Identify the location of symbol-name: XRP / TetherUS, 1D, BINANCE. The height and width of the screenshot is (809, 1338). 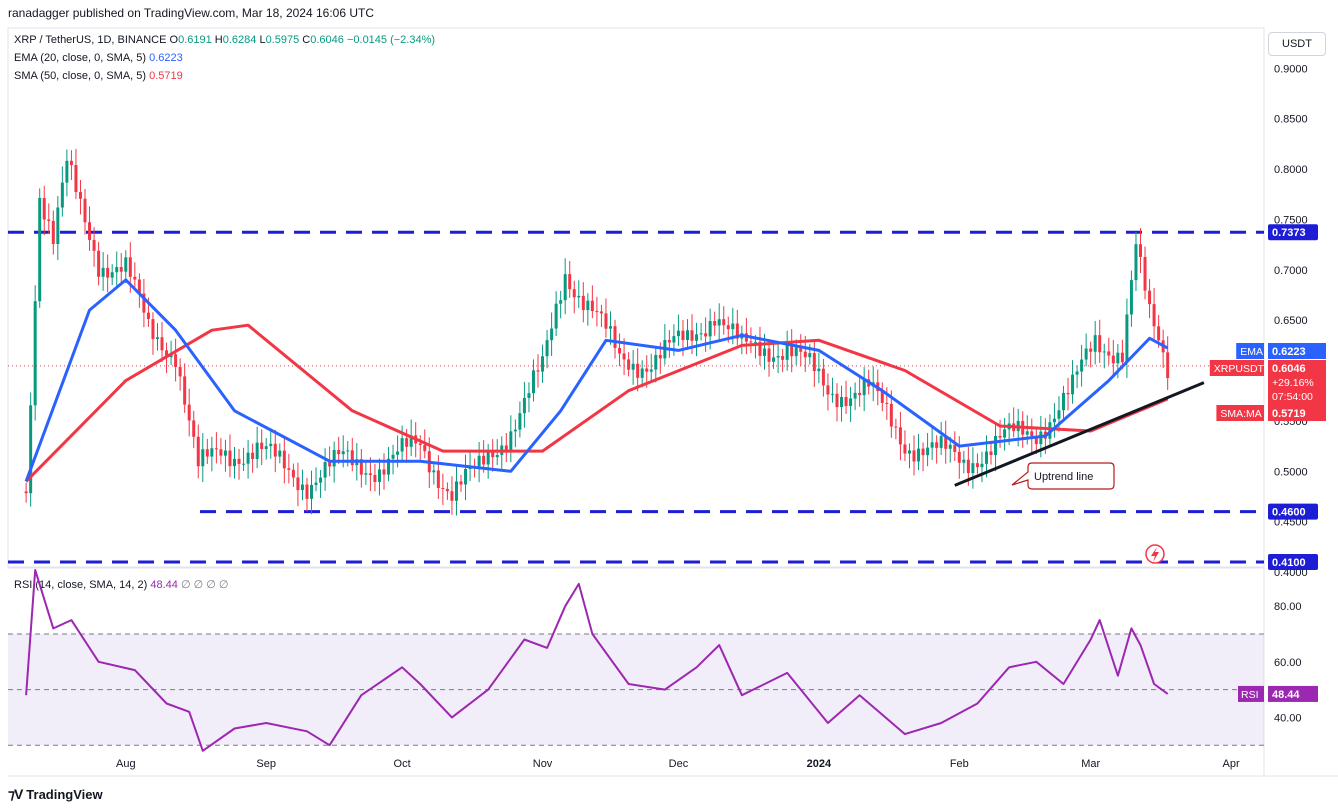
(90, 40).